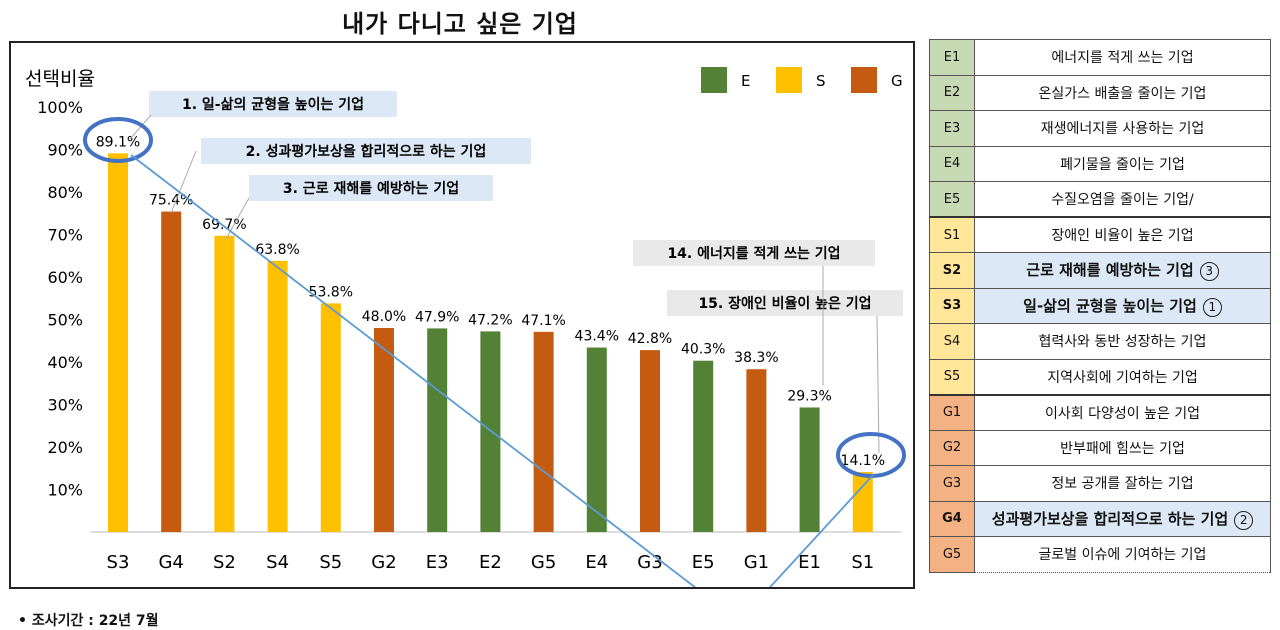  I want to click on legend-code: G5, so click(952, 554).